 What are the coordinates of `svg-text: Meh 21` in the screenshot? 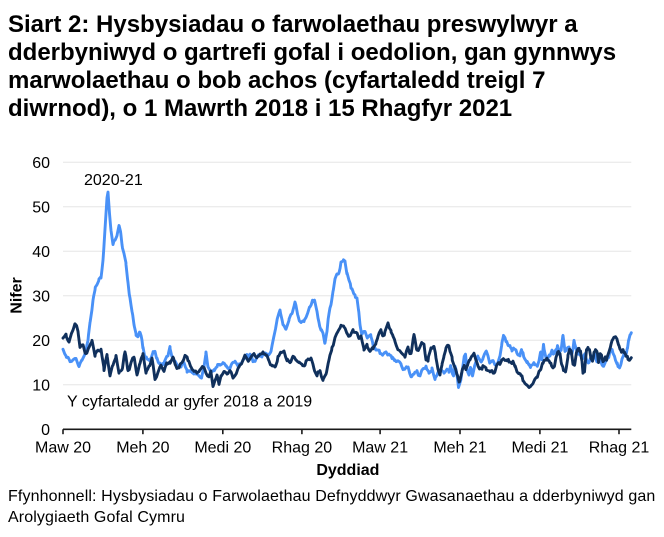 It's located at (459, 447).